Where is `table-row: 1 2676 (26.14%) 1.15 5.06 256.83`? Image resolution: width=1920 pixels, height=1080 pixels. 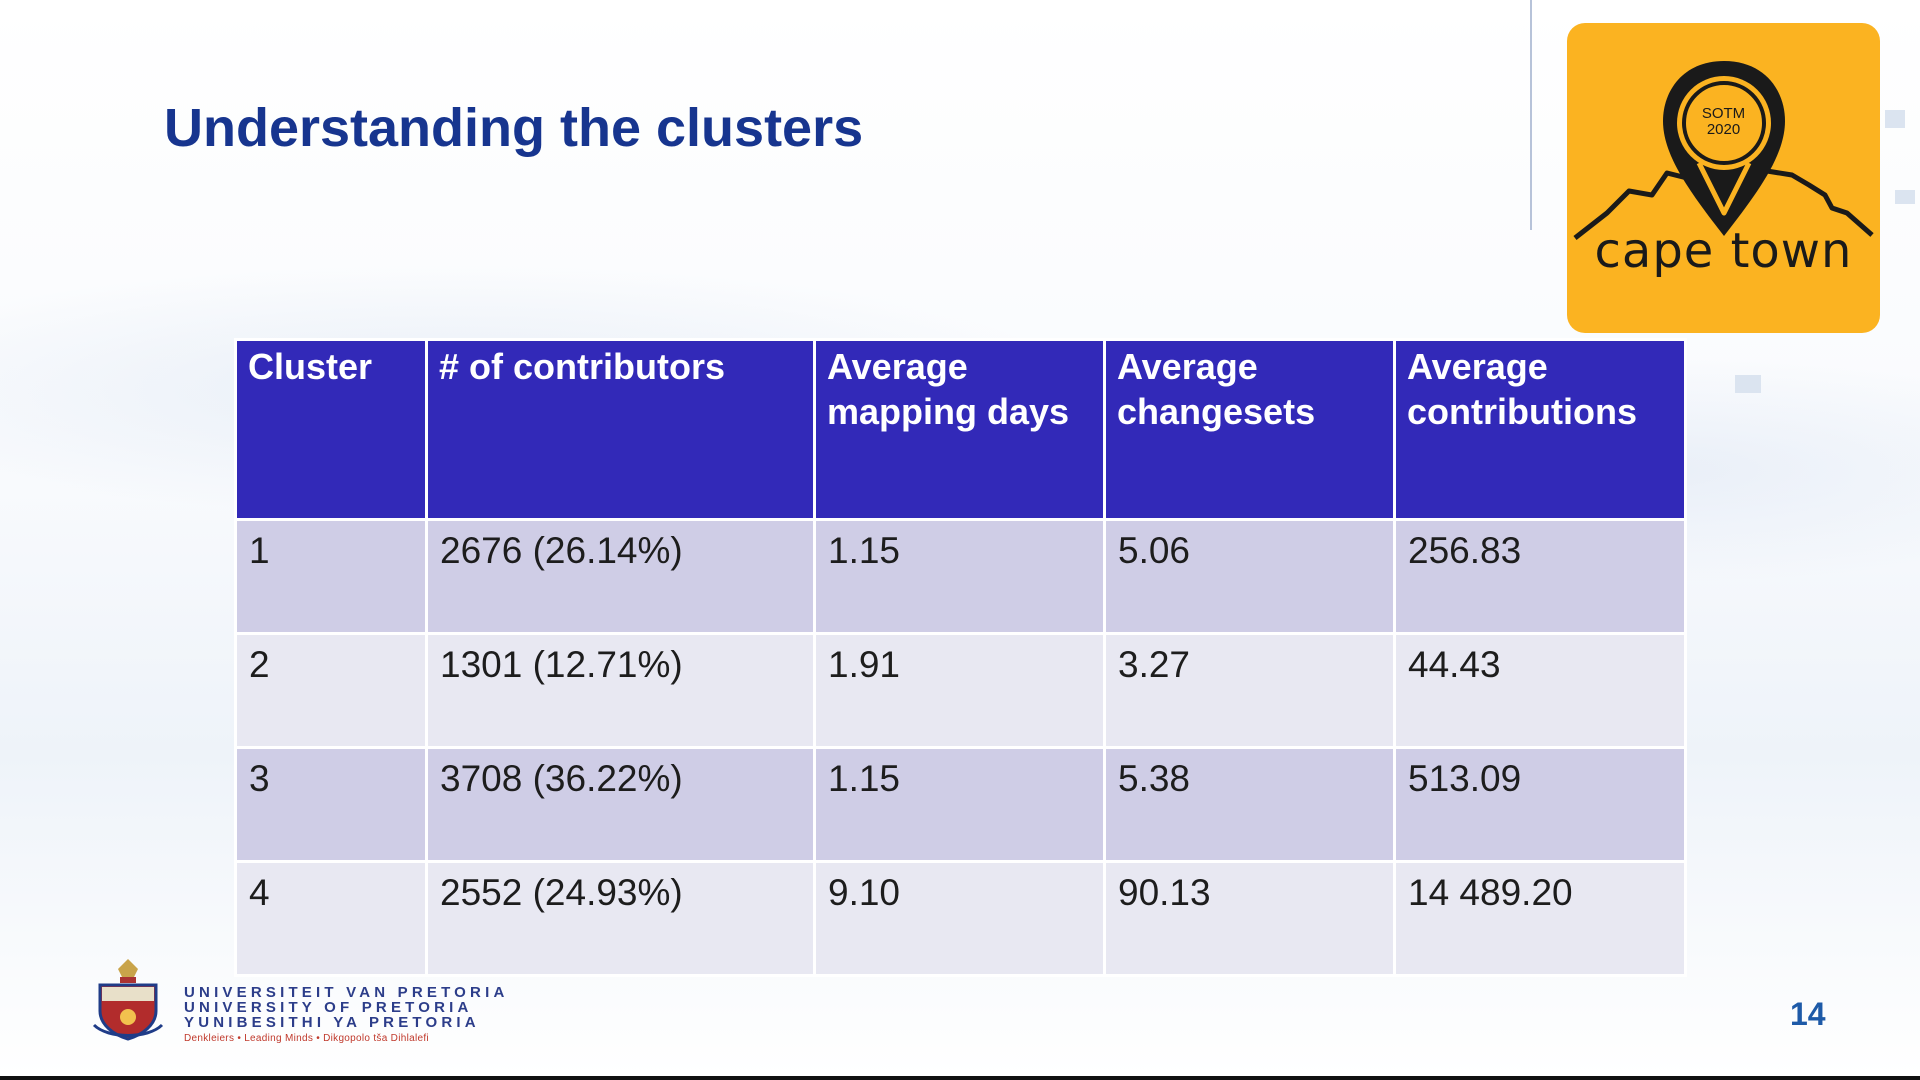 table-row: 1 2676 (26.14%) 1.15 5.06 256.83 is located at coordinates (960, 576).